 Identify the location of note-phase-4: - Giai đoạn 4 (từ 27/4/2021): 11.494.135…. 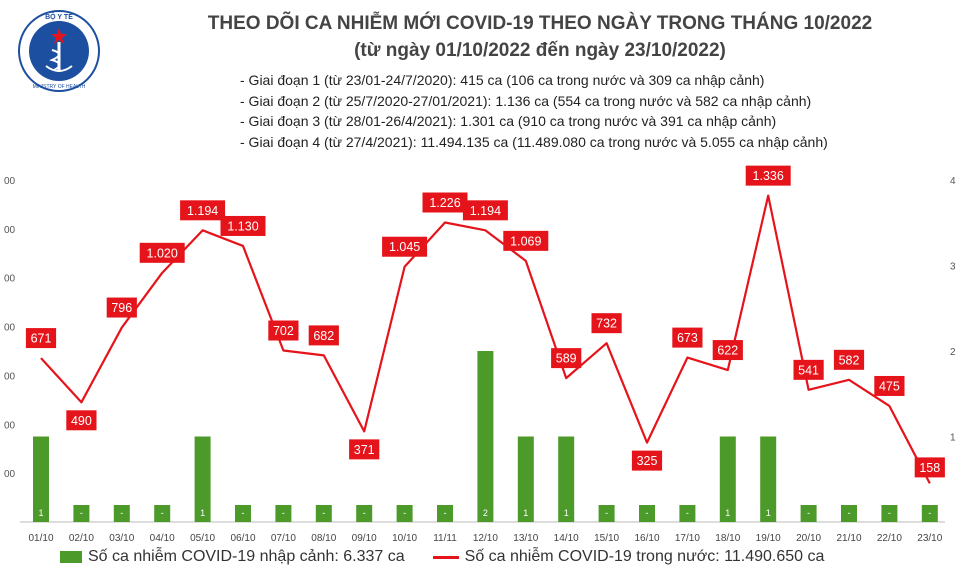
(534, 141).